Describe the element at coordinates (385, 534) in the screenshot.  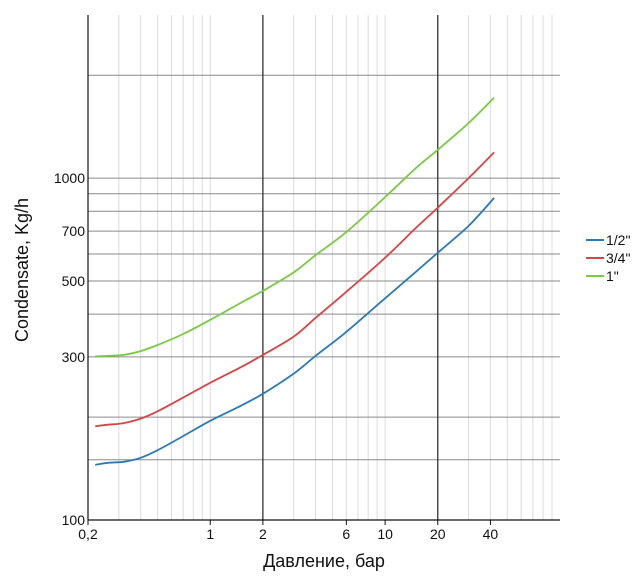
I see `x-tick-label: 10` at that location.